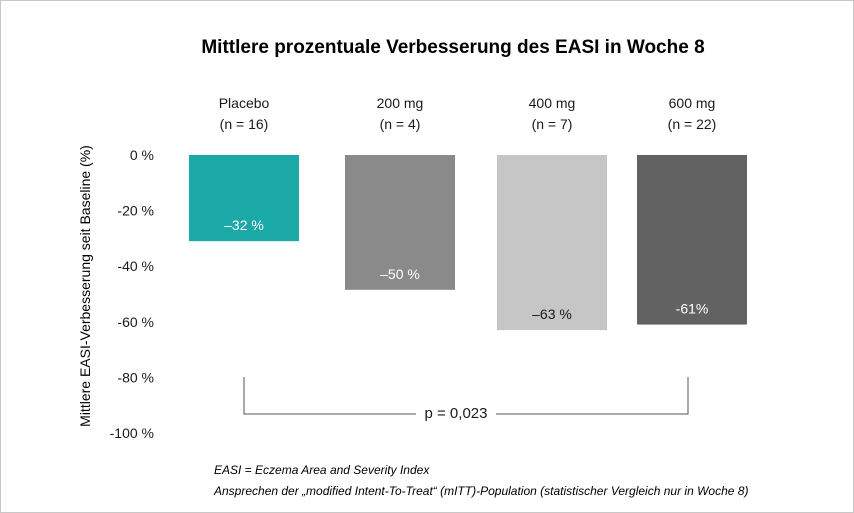  Describe the element at coordinates (692, 124) in the screenshot. I see `category-n-label: (n = 22)` at that location.